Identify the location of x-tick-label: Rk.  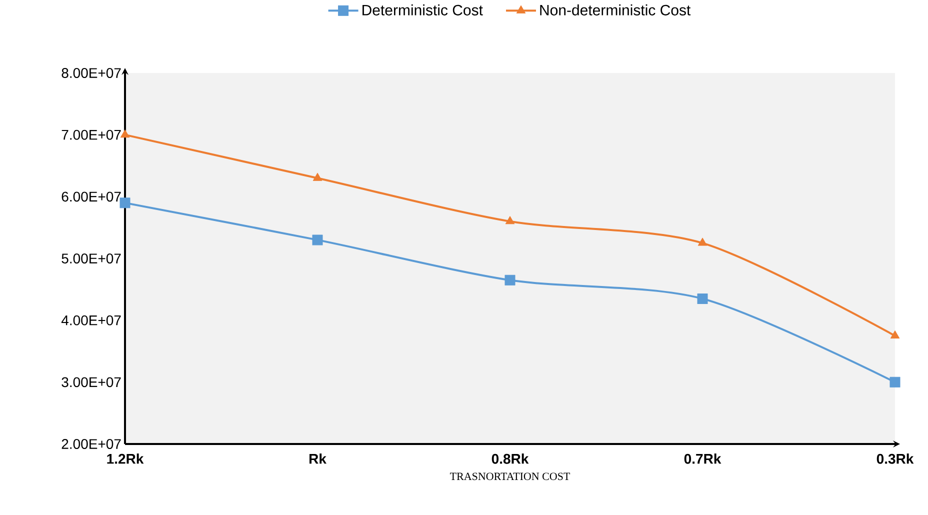
(317, 459).